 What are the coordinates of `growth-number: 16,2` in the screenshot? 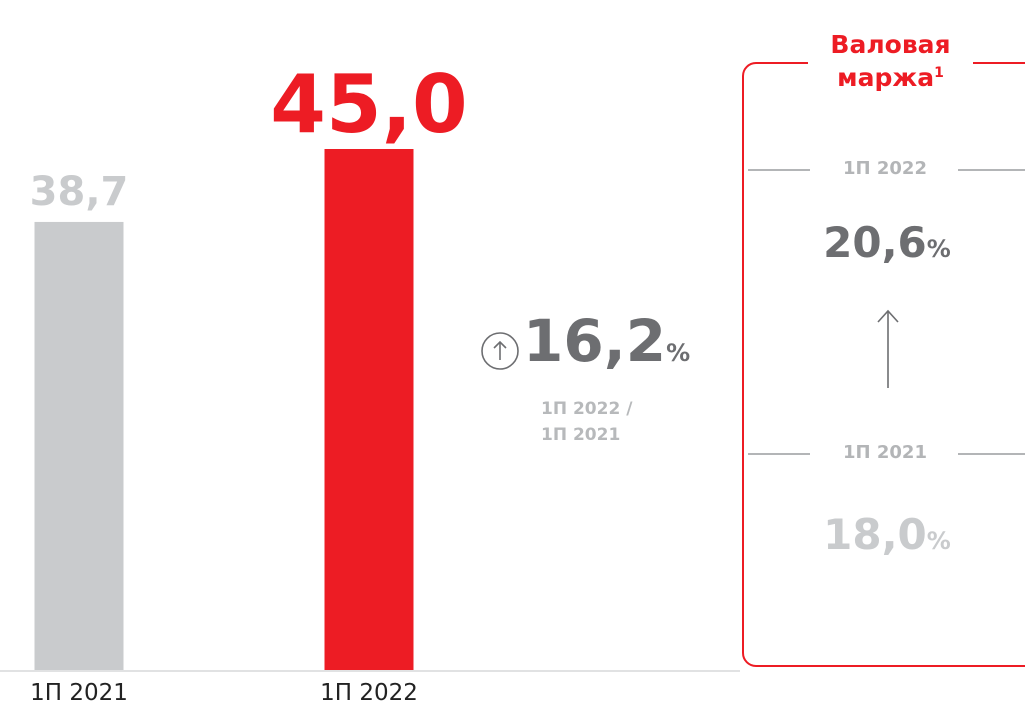 It's located at (595, 341).